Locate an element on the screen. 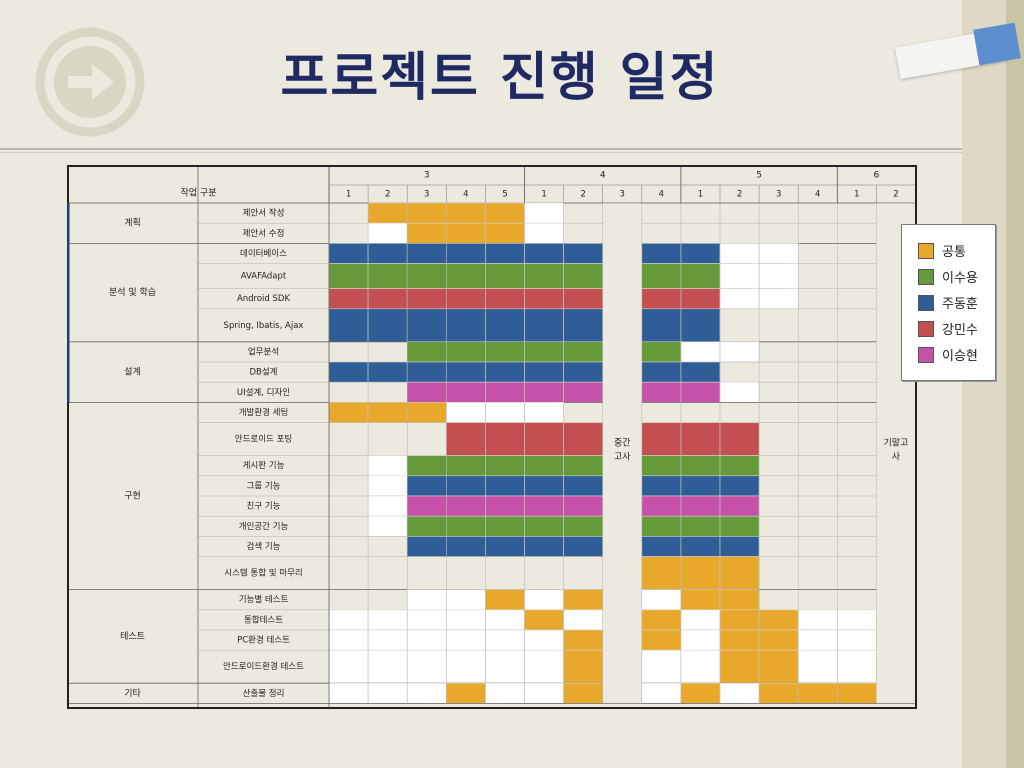 The width and height of the screenshot is (1024, 768). final-label: 사 is located at coordinates (896, 457).